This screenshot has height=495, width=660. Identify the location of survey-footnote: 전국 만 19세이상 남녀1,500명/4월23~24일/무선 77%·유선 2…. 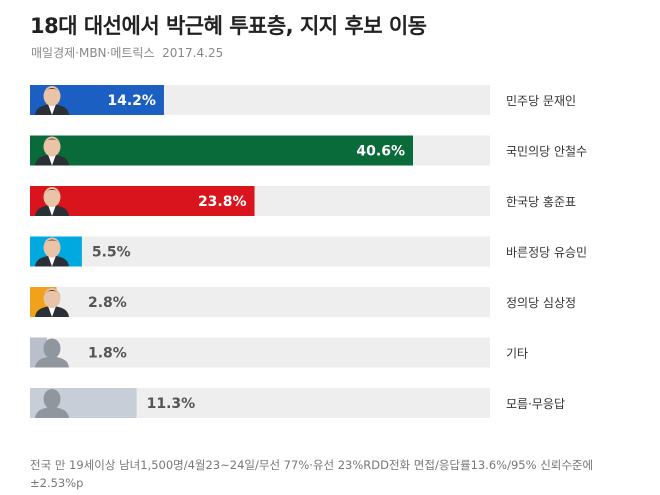
(312, 474).